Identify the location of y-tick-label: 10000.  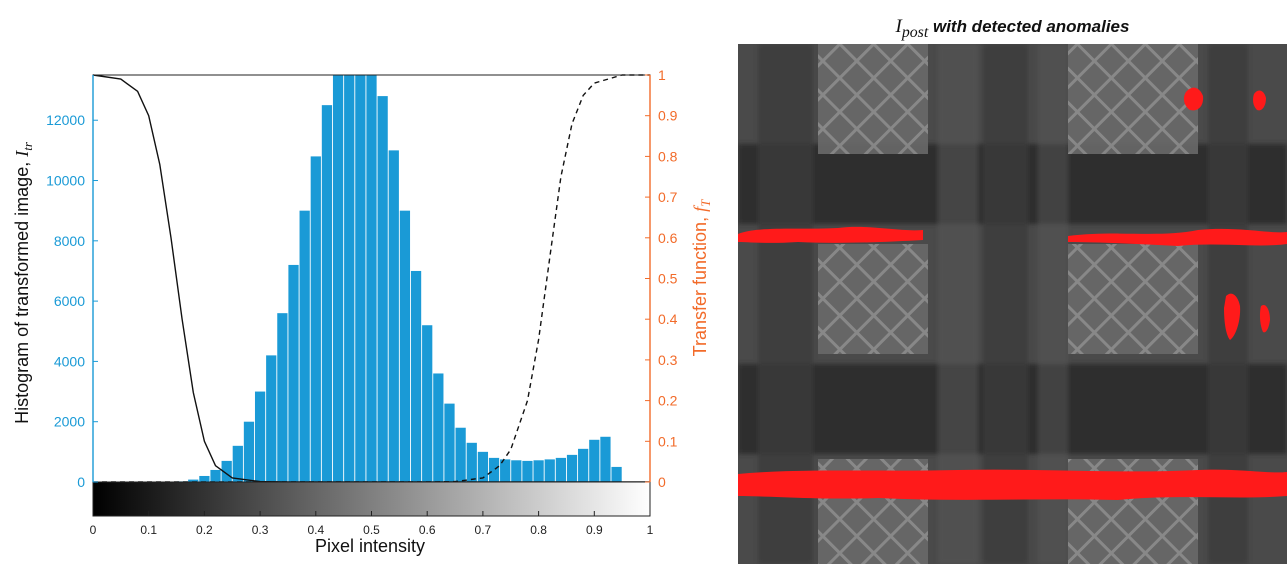
(65, 181).